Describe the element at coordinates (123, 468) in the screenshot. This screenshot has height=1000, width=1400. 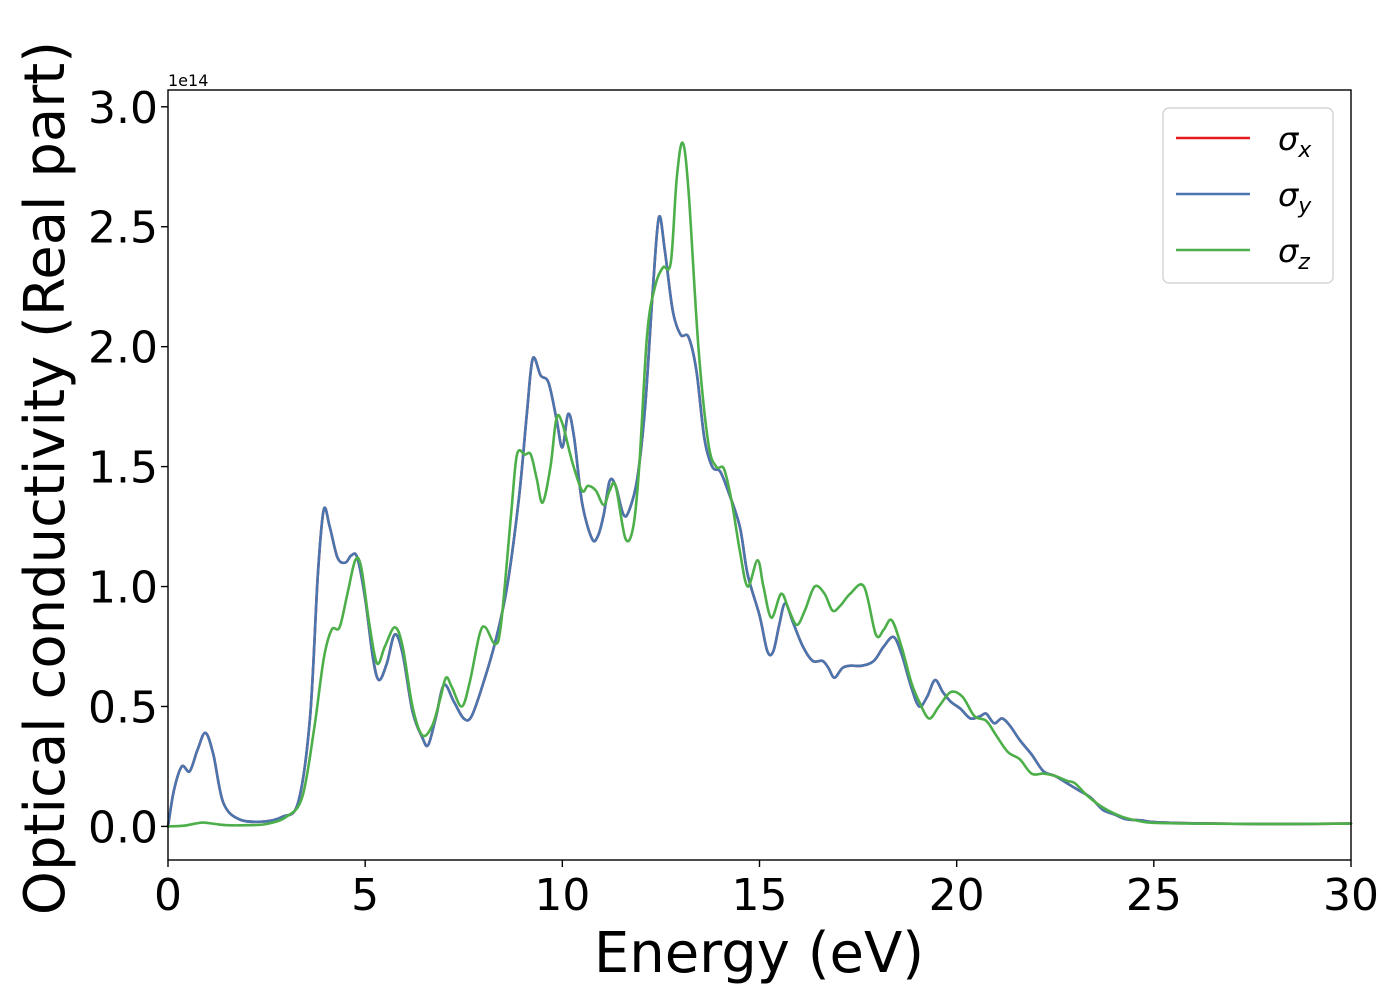
I see `y-tick-label: 1.5` at that location.